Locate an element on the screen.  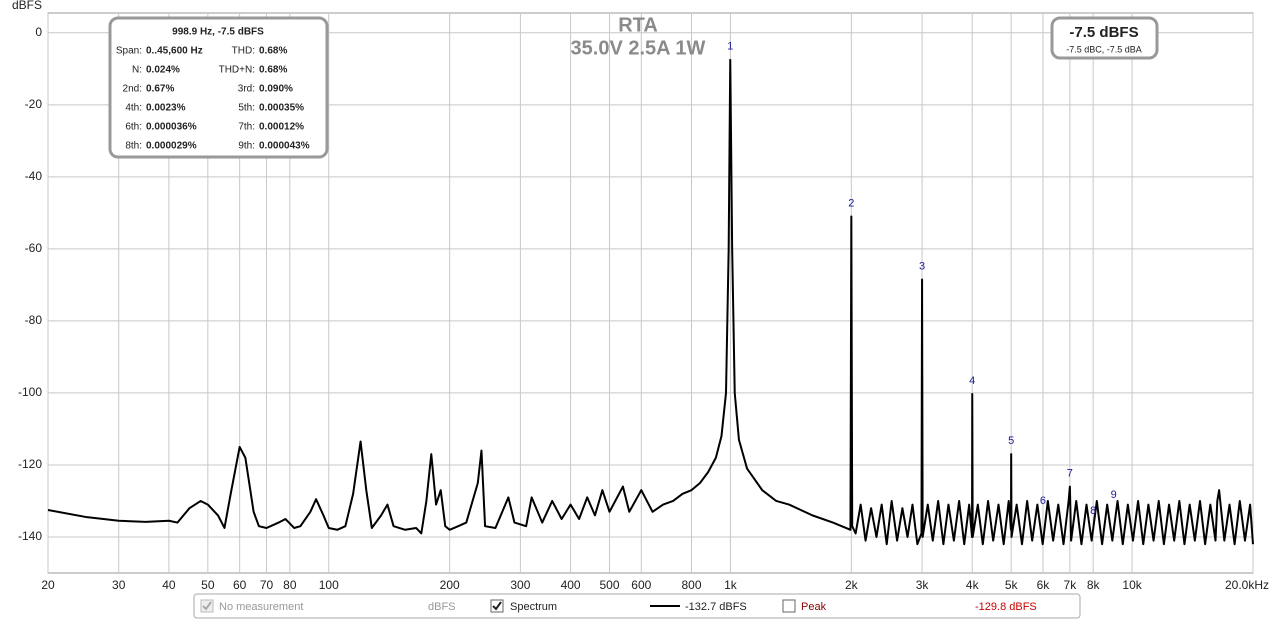
legend-frame is located at coordinates (637, 606).